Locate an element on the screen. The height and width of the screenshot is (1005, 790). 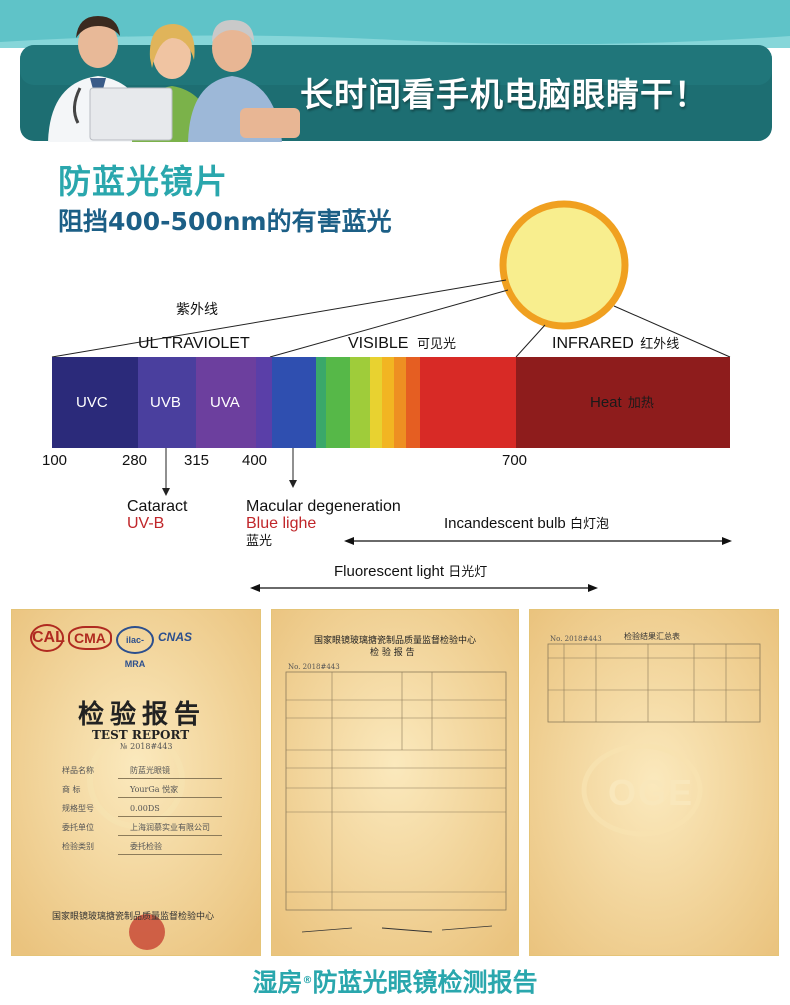
row-value: 委托检验 is located at coordinates (146, 846).